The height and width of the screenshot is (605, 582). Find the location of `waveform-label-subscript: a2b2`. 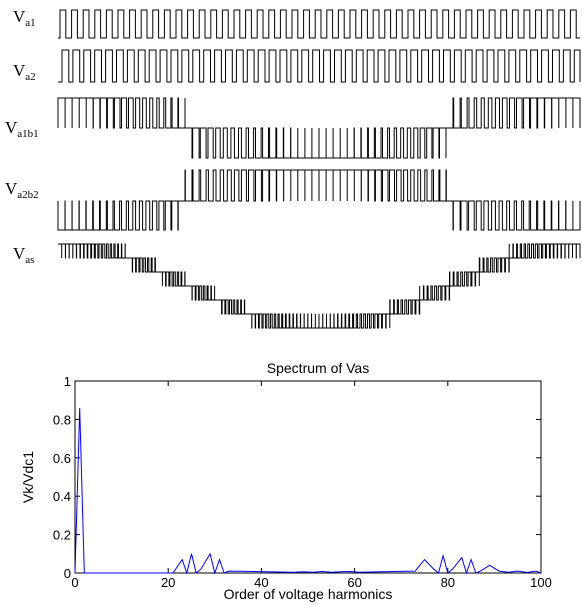

waveform-label-subscript: a2b2 is located at coordinates (27, 195).